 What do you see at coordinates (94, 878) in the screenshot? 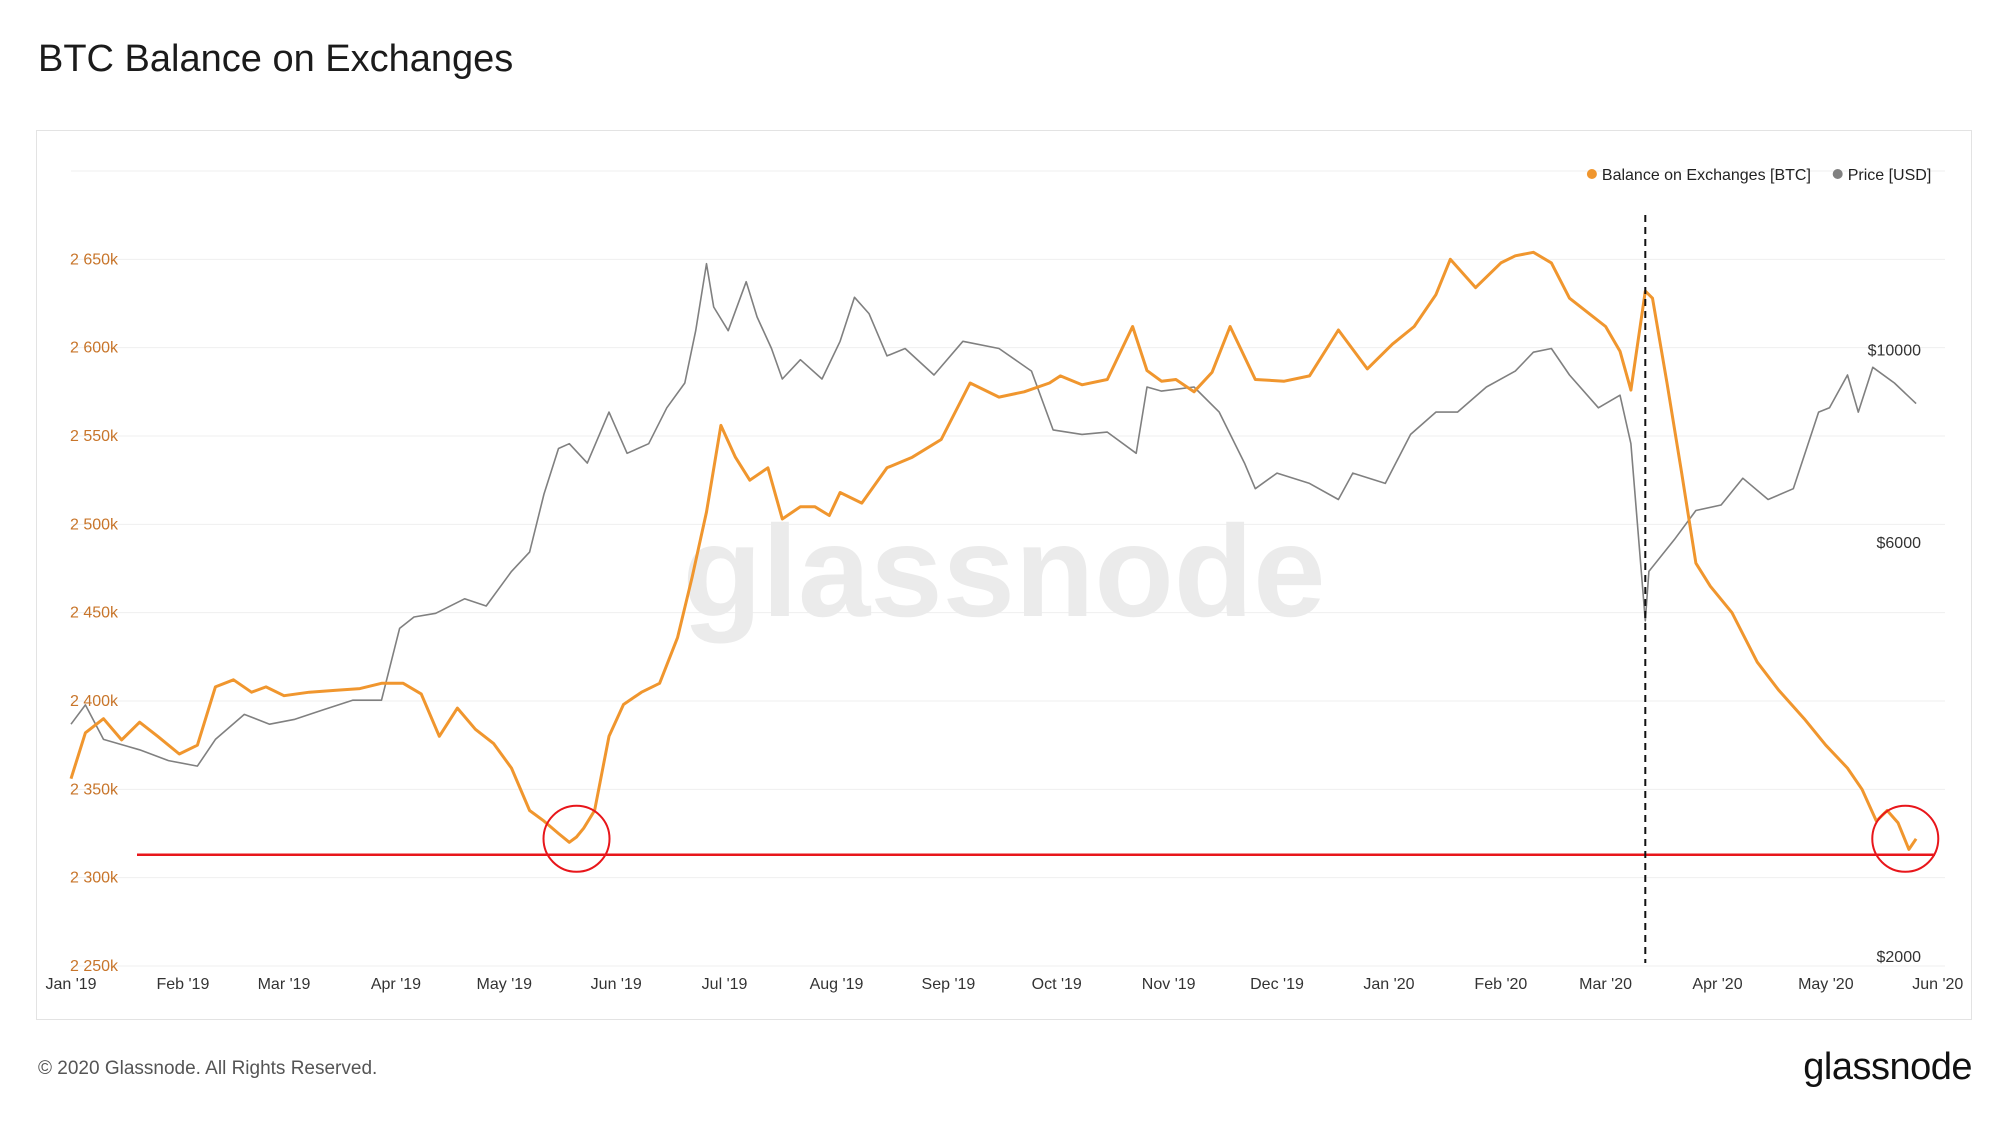
I see `y-left-tick-label: 2 300k` at bounding box center [94, 878].